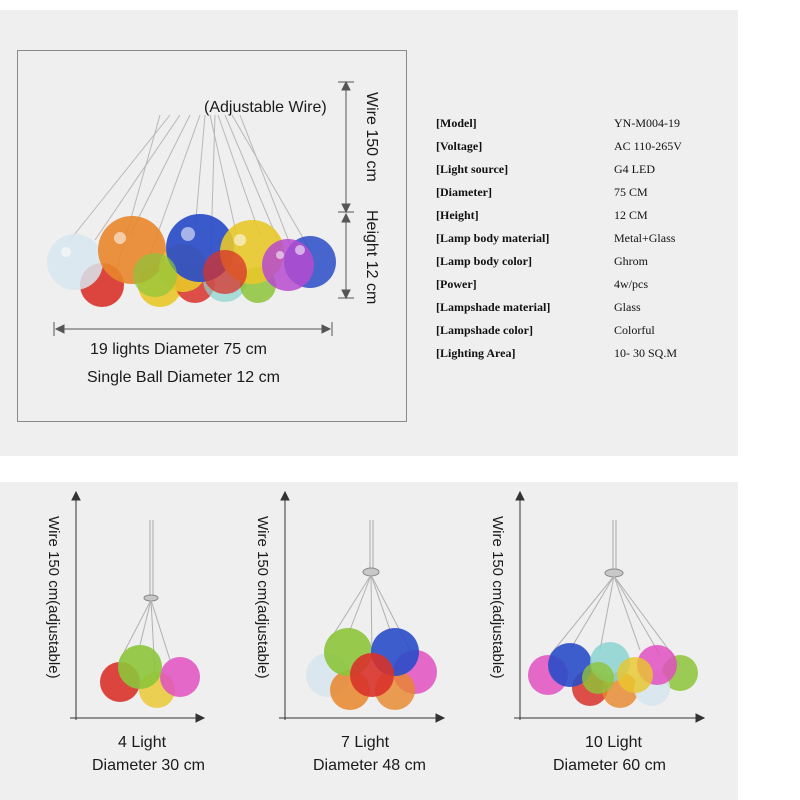 The width and height of the screenshot is (800, 800). What do you see at coordinates (183, 377) in the screenshot?
I see `single-ball-label: Single Ball Diameter 12 cm` at bounding box center [183, 377].